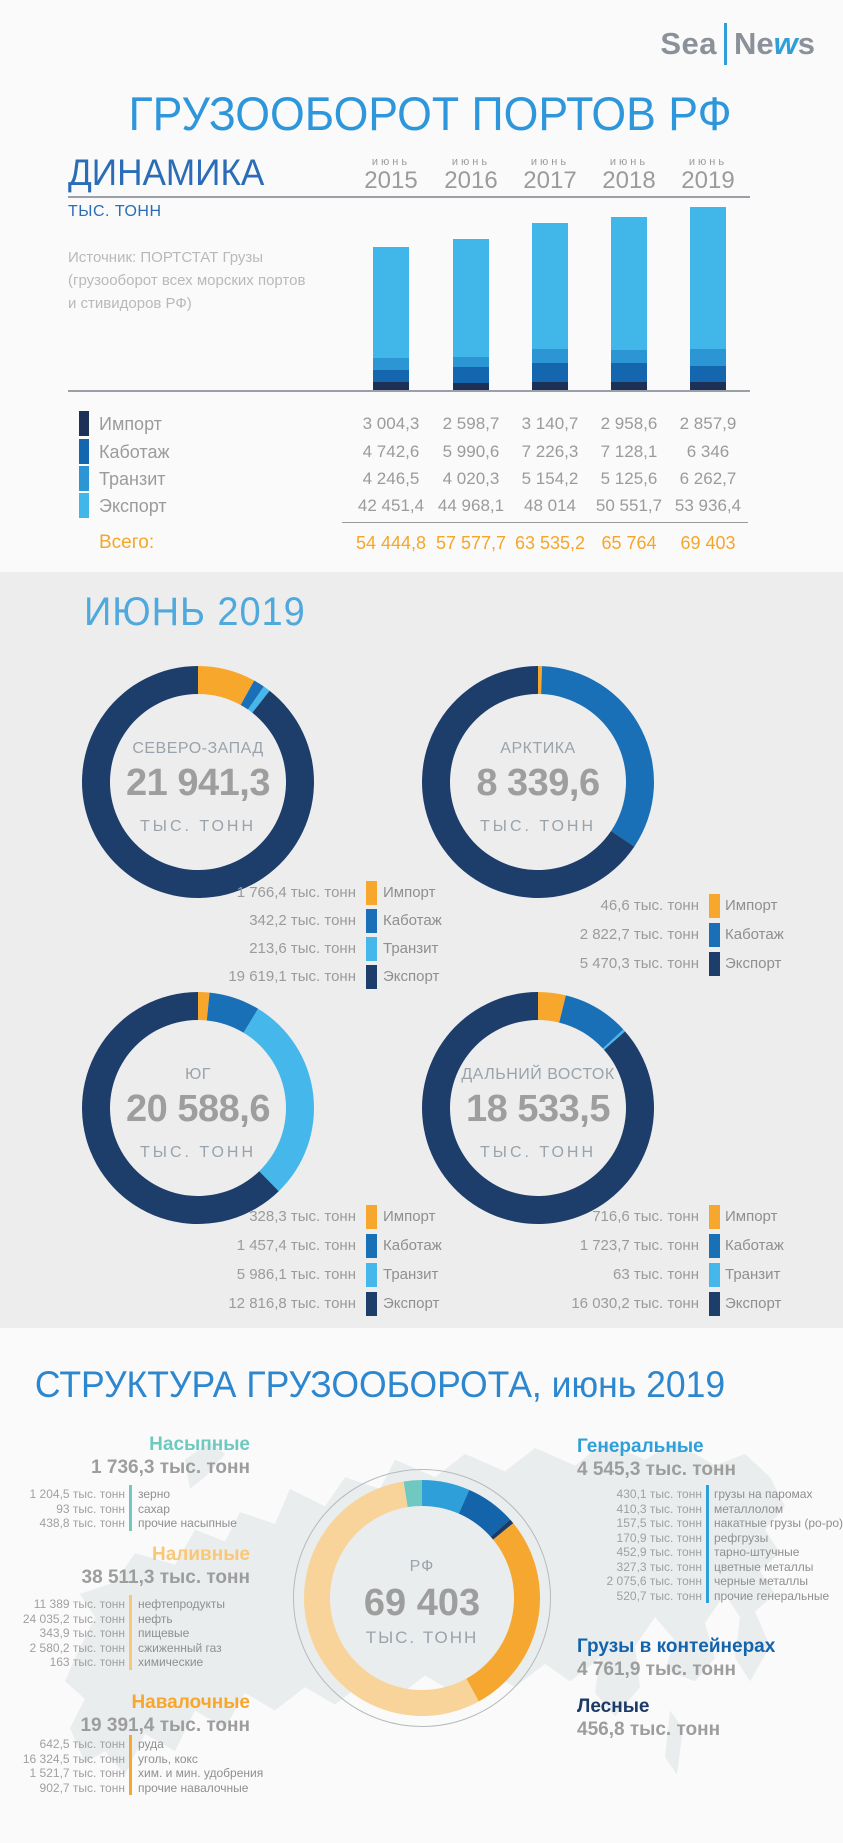 Image resolution: width=843 pixels, height=1843 pixels. I want to click on total-value: 65 764, so click(629, 543).